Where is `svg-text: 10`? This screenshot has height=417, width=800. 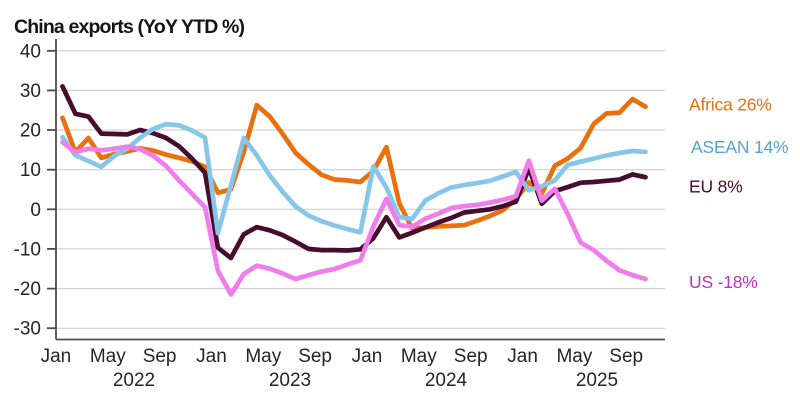 svg-text: 10 is located at coordinates (30, 170).